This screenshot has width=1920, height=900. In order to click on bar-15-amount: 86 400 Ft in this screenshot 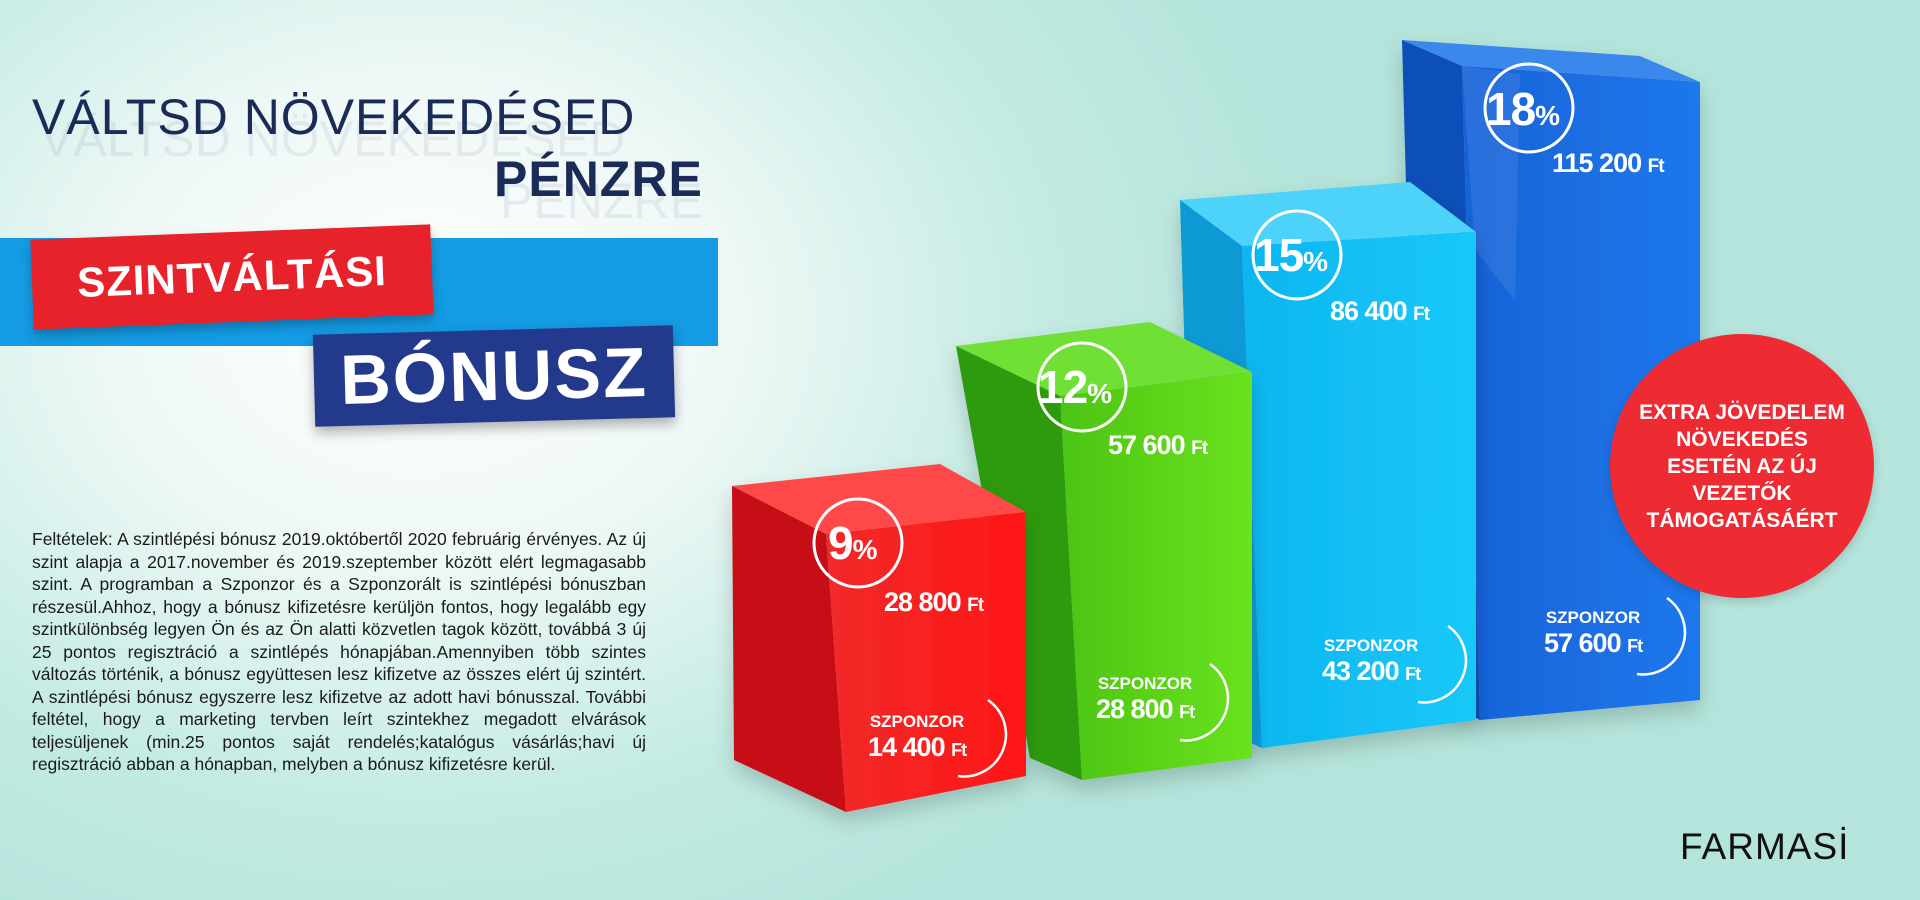, I will do `click(1380, 311)`.